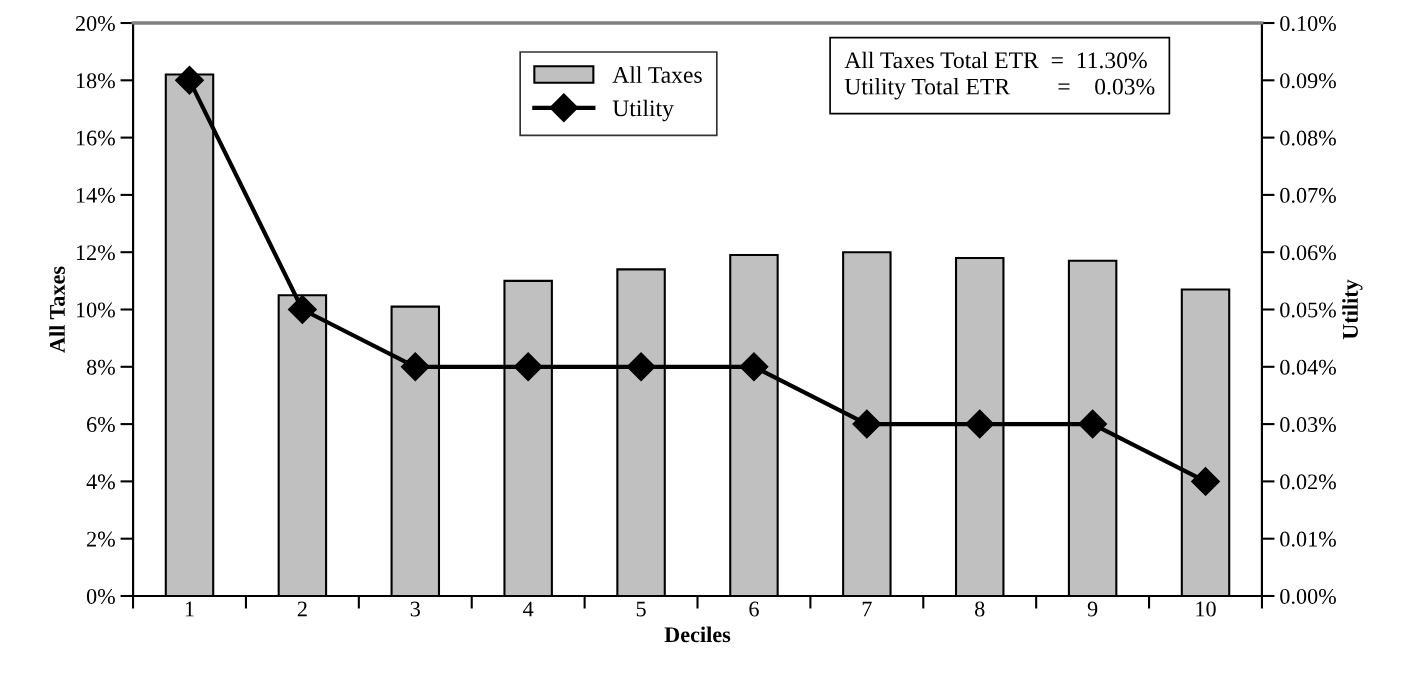  What do you see at coordinates (1308, 310) in the screenshot?
I see `y2-tick-label: 0.05%` at bounding box center [1308, 310].